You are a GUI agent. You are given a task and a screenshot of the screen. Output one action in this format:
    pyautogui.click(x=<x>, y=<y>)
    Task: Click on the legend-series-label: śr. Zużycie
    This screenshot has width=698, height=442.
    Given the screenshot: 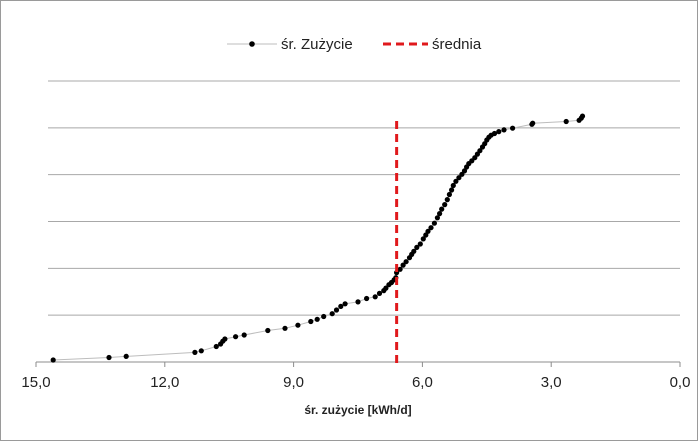 What is the action you would take?
    pyautogui.click(x=317, y=44)
    